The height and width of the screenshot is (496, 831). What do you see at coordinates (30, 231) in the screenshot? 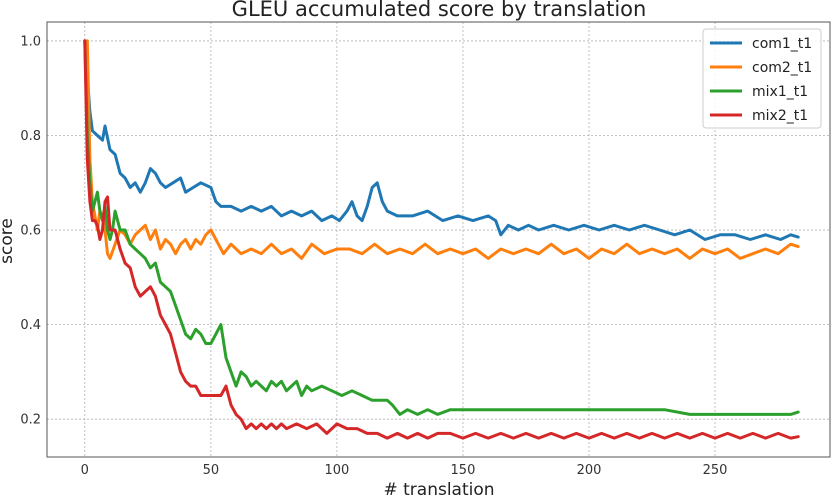
I see `y-tick-label: 0.6` at bounding box center [30, 231].